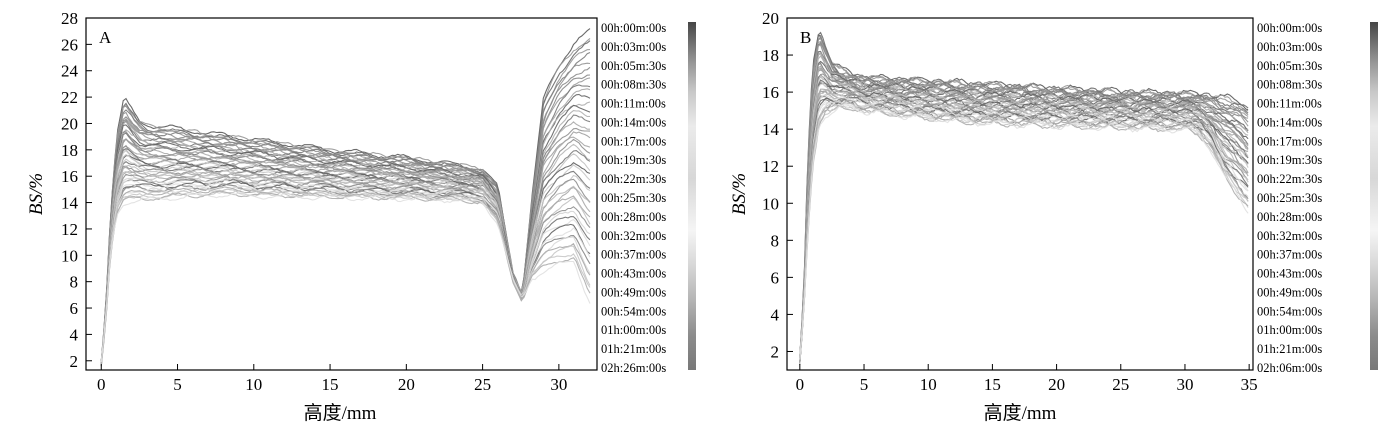 Image resolution: width=1383 pixels, height=443 pixels. What do you see at coordinates (633, 368) in the screenshot?
I see `legend-entry: 02h:26m:00s` at bounding box center [633, 368].